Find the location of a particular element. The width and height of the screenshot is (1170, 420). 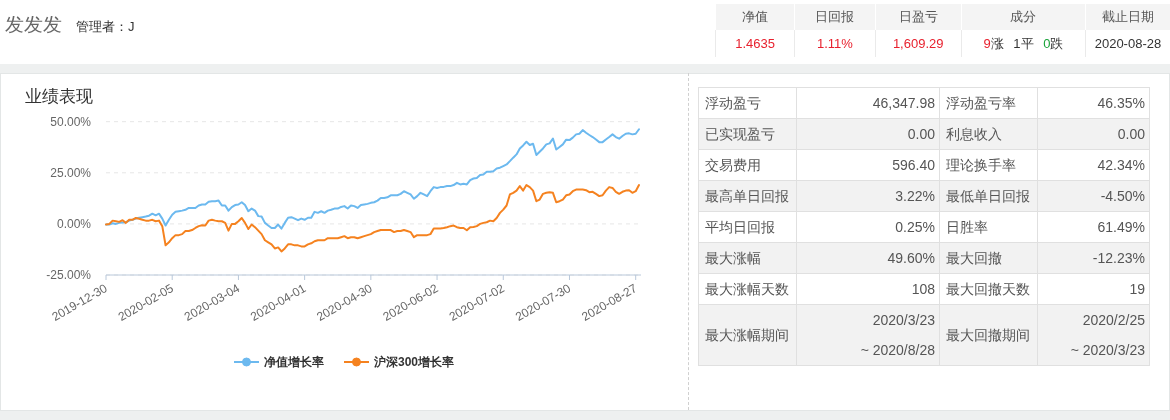

text: 61.49% is located at coordinates (1121, 227).